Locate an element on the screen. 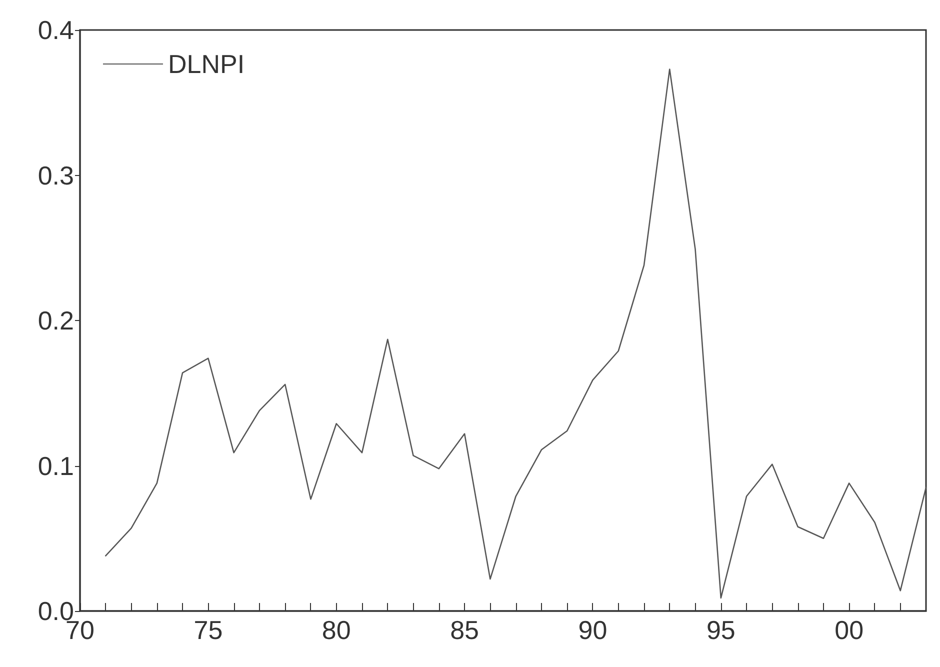 The width and height of the screenshot is (940, 667). x-tick-label: 80 is located at coordinates (336, 630).